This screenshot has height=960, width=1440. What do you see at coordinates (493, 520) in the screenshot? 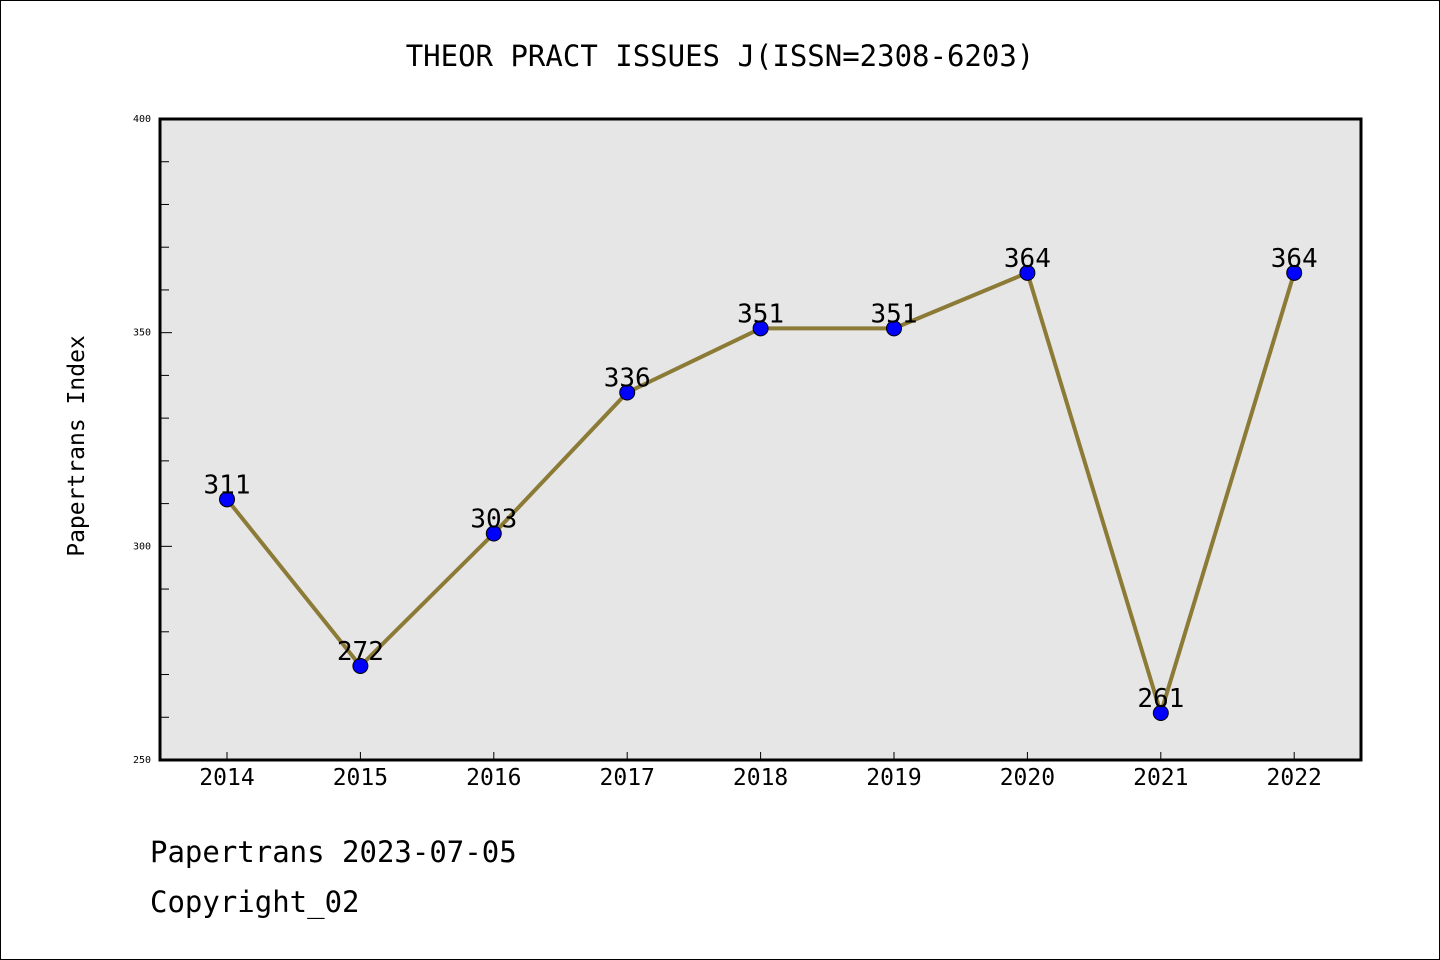
I see `data-label: 303` at bounding box center [493, 520].